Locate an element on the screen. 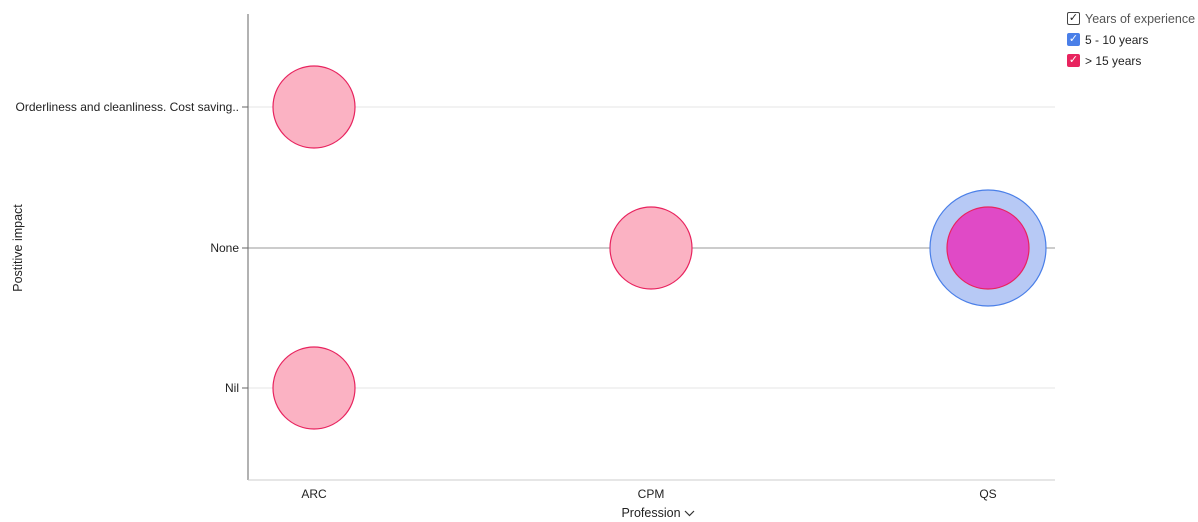  legend-label: > 15 years is located at coordinates (1113, 60).